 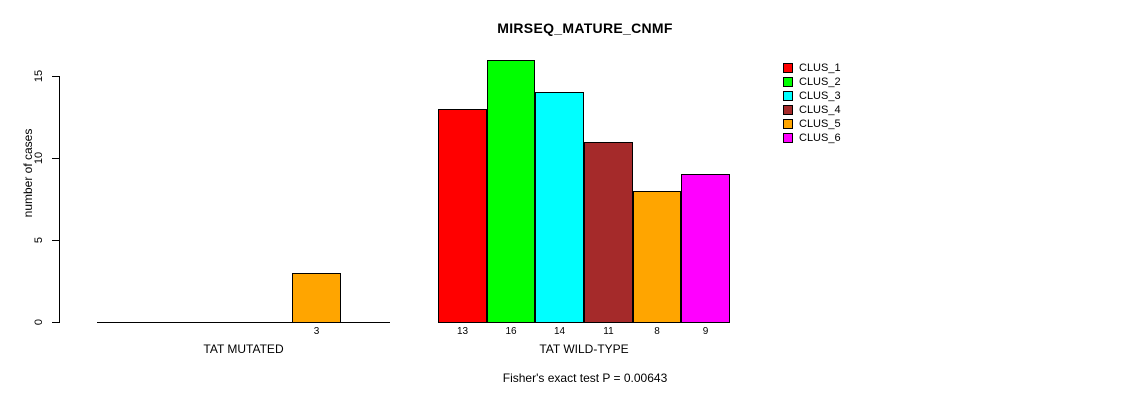 What do you see at coordinates (705, 331) in the screenshot?
I see `bar-value-label: 9` at bounding box center [705, 331].